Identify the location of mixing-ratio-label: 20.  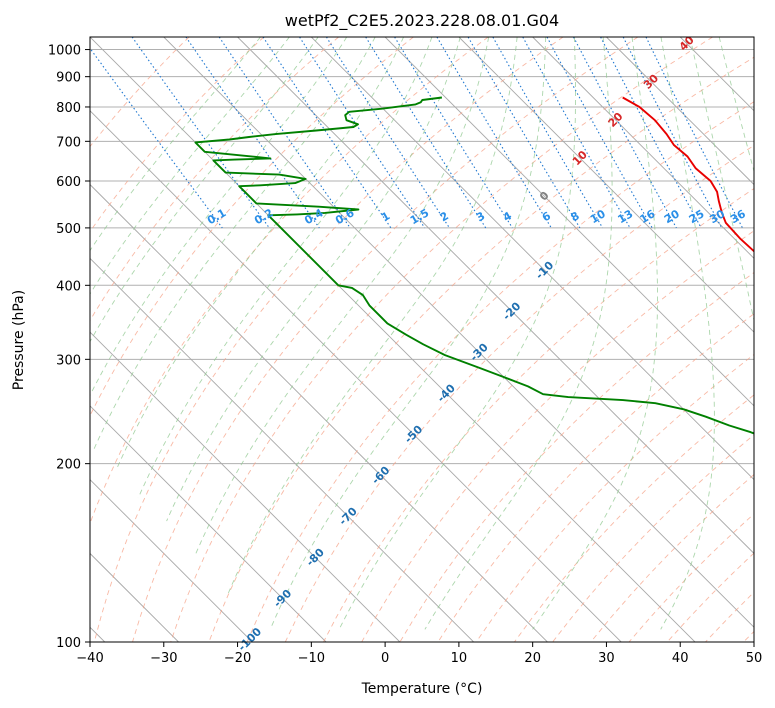
(672, 216).